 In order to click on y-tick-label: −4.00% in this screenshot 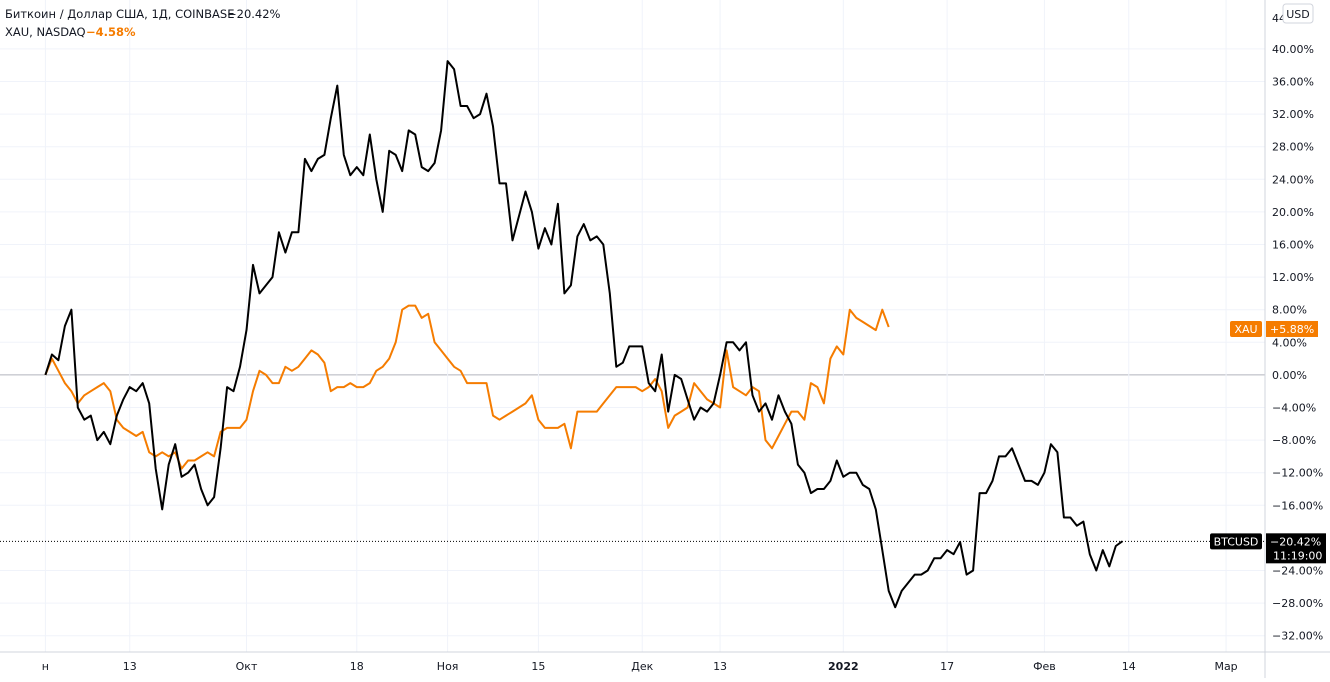, I will do `click(1294, 408)`.